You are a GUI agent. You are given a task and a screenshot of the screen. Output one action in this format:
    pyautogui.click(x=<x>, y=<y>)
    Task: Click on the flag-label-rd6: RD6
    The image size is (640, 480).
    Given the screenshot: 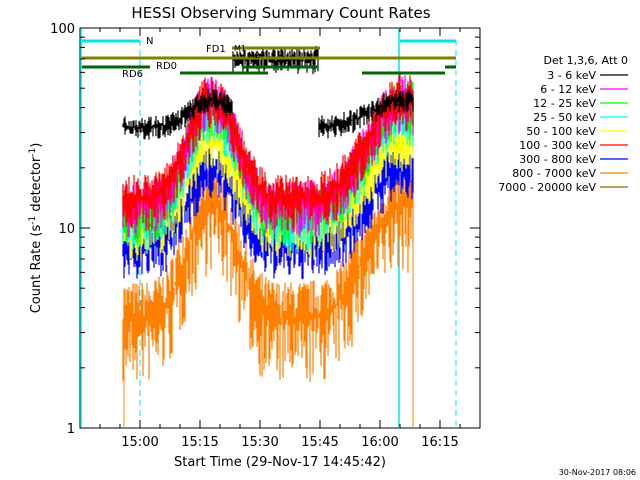 What is the action you would take?
    pyautogui.click(x=132, y=74)
    